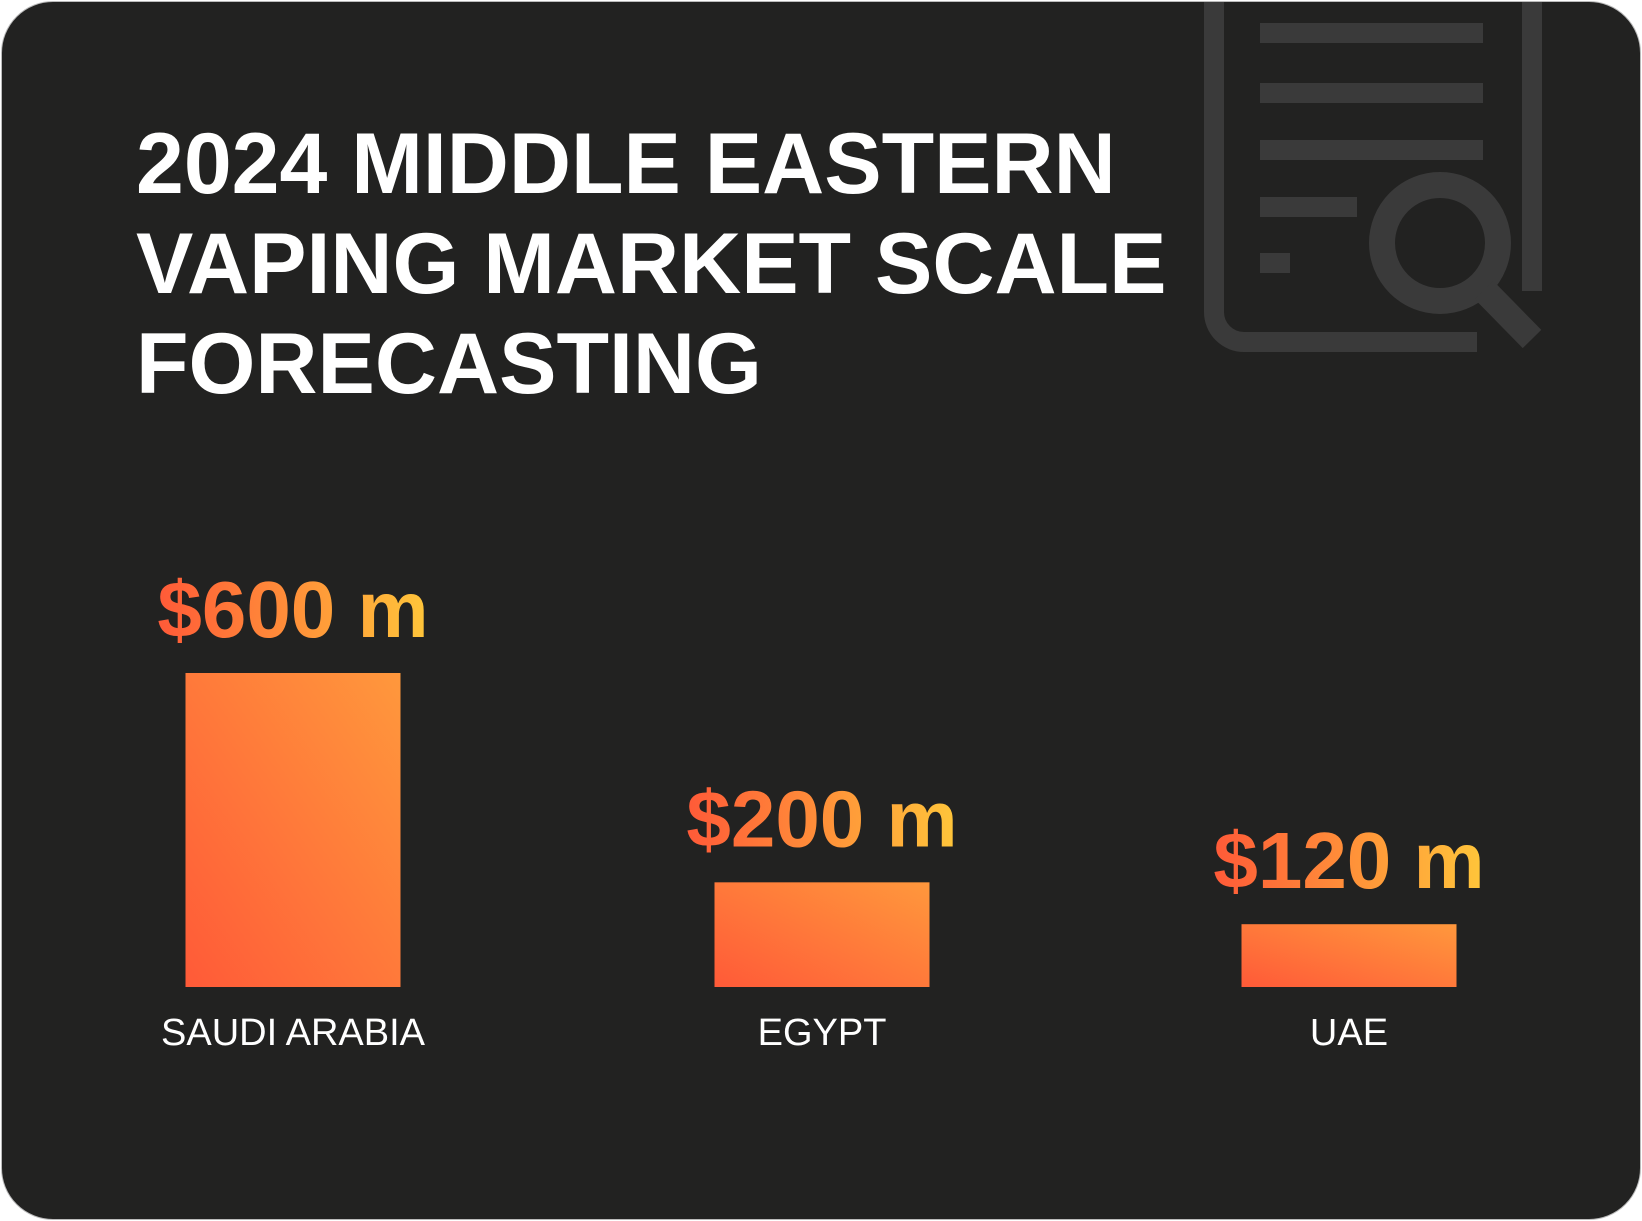 The height and width of the screenshot is (1221, 1642). Describe the element at coordinates (821, 818) in the screenshot. I see `value-label: $200 m` at that location.